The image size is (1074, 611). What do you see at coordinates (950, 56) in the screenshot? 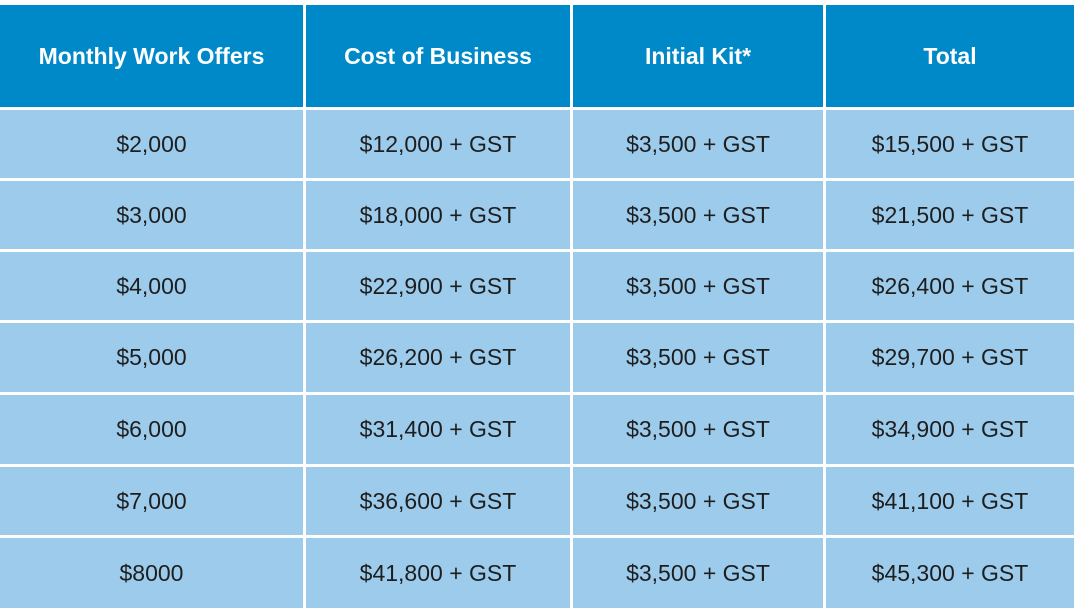
I see `header-cell: Total` at bounding box center [950, 56].